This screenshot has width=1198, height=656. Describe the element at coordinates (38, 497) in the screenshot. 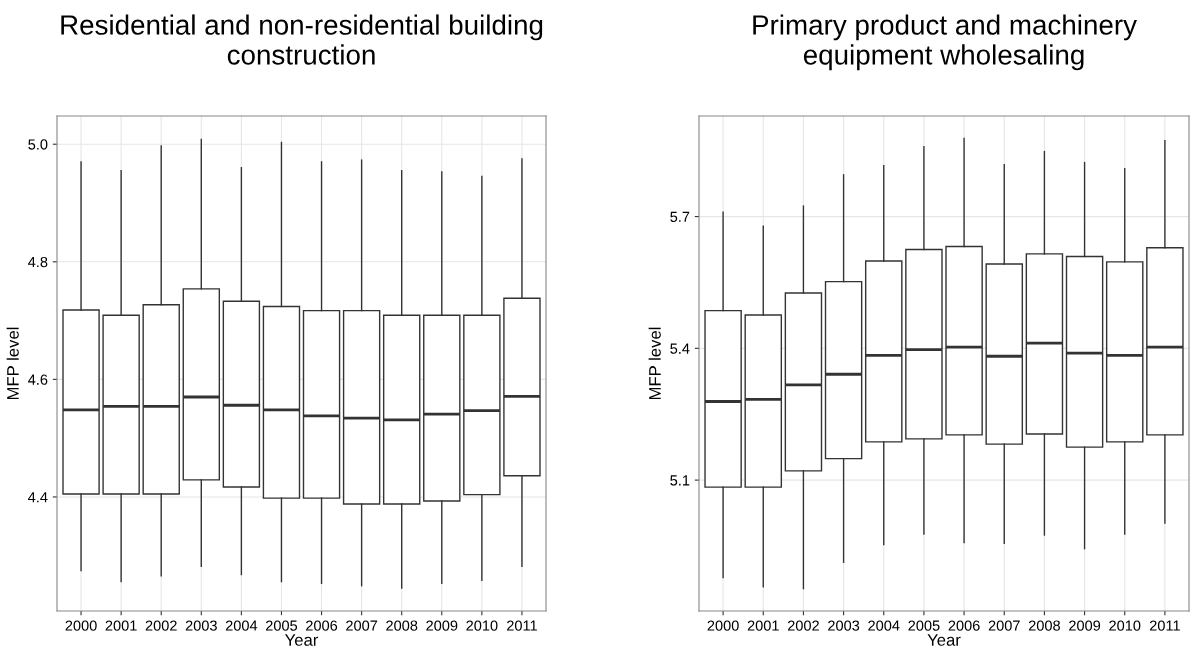

I see `y-tick-label: 4.4` at that location.